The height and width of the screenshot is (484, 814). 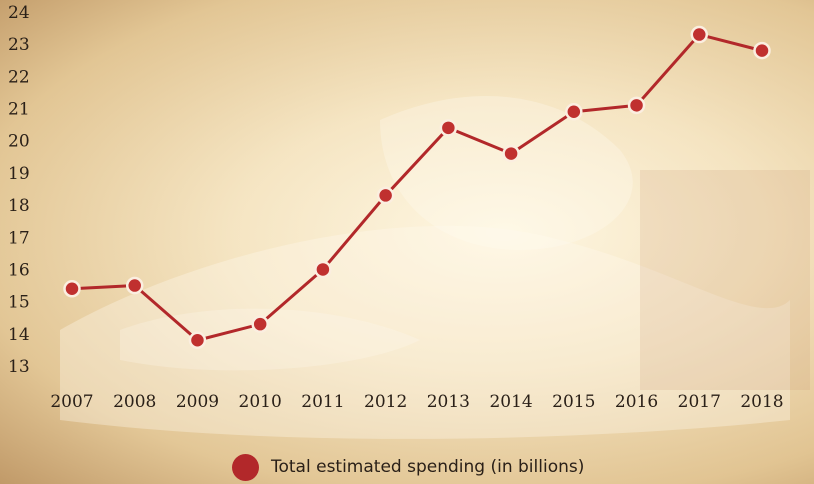 What do you see at coordinates (322, 402) in the screenshot?
I see `x-tick-label: 2011` at bounding box center [322, 402].